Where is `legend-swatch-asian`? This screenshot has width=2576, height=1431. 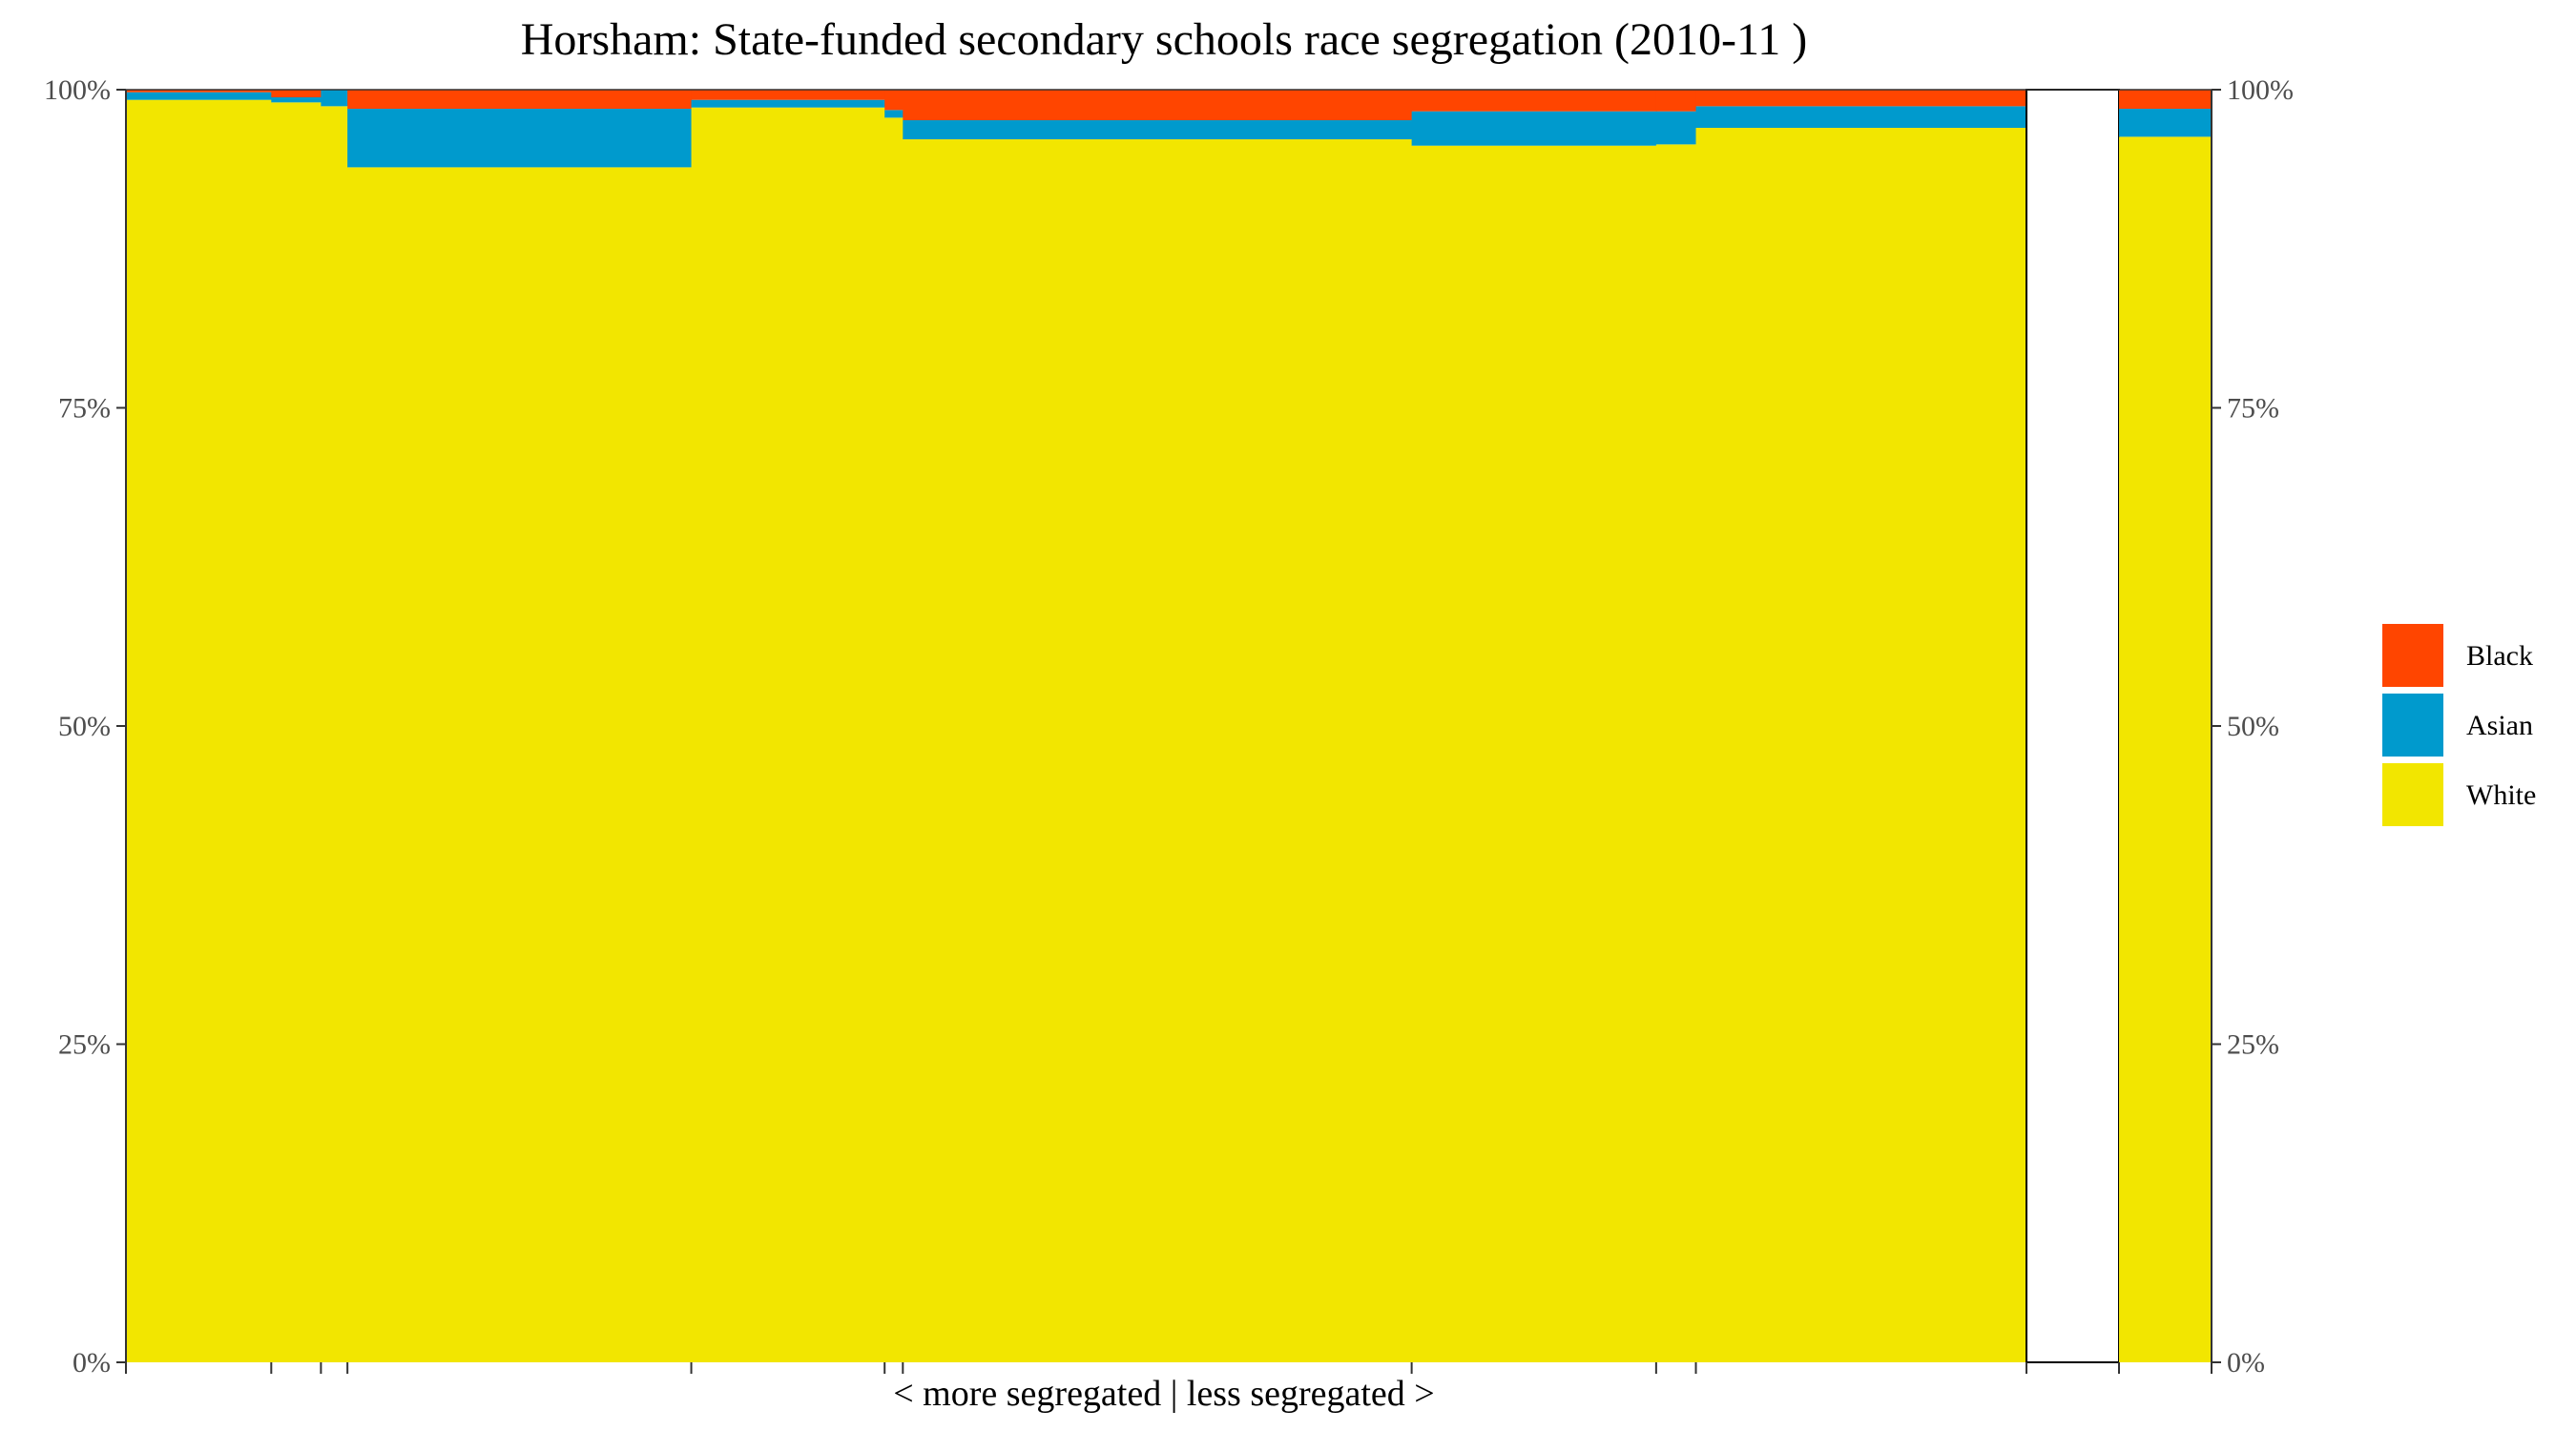
legend-swatch-asian is located at coordinates (2412, 725).